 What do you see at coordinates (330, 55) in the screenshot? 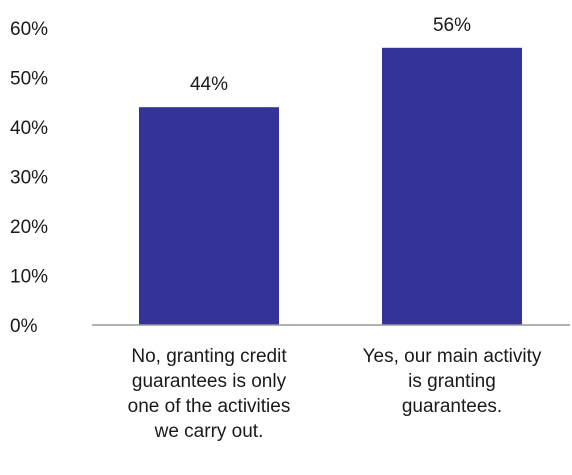
I see `data-labels: 44% 56%` at bounding box center [330, 55].